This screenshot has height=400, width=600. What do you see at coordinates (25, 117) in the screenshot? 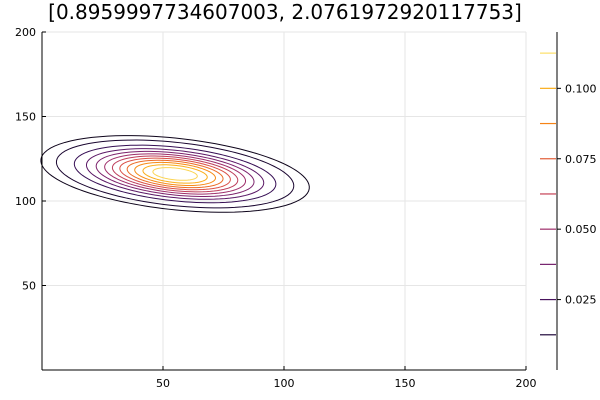
I see `y-tick-label: 150` at bounding box center [25, 117].